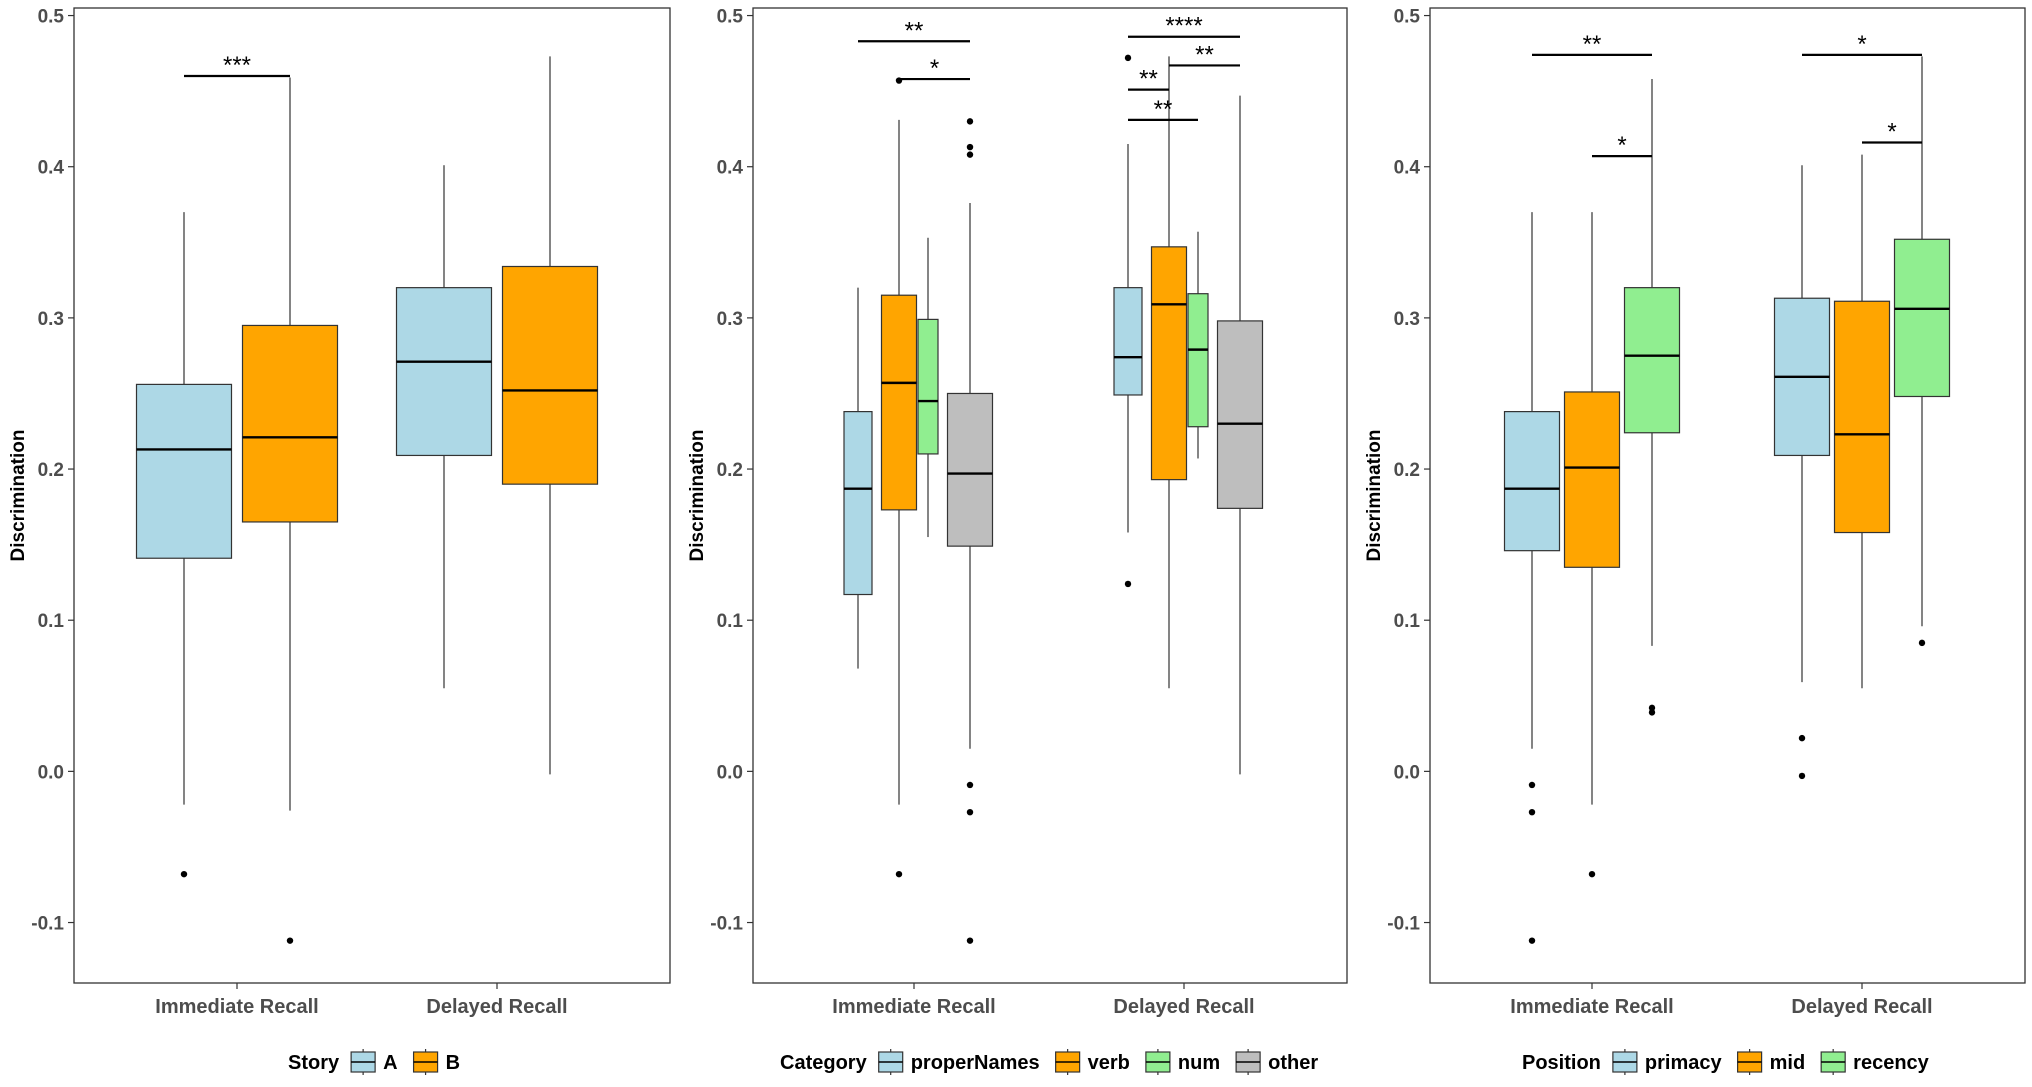  I want to click on legend-key-num, so click(1158, 1062).